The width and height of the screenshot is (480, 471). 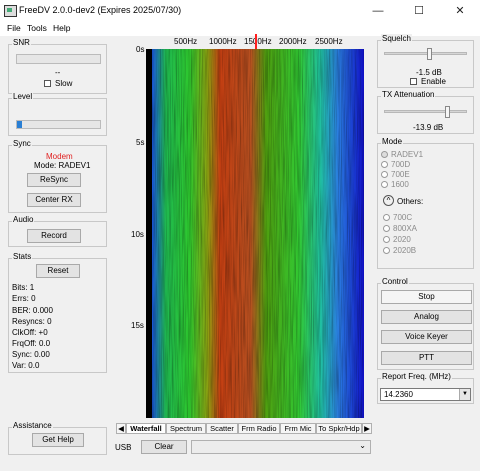 What do you see at coordinates (26, 365) in the screenshot?
I see `stat-var: Var: 0.0` at bounding box center [26, 365].